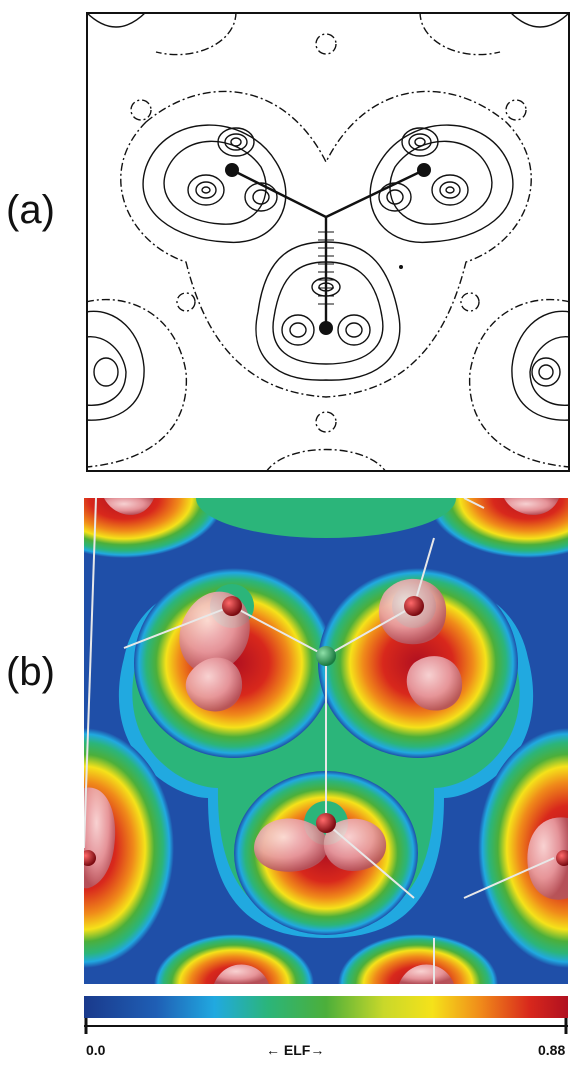 The width and height of the screenshot is (584, 1068). What do you see at coordinates (295, 1050) in the screenshot?
I see `colorbar-title: ← ELF→` at bounding box center [295, 1050].